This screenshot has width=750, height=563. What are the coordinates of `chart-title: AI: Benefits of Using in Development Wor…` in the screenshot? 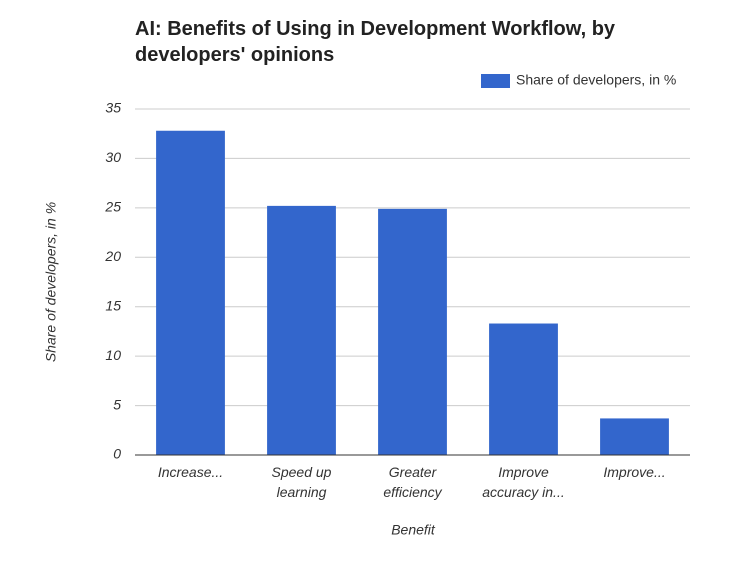 It's located at (375, 42).